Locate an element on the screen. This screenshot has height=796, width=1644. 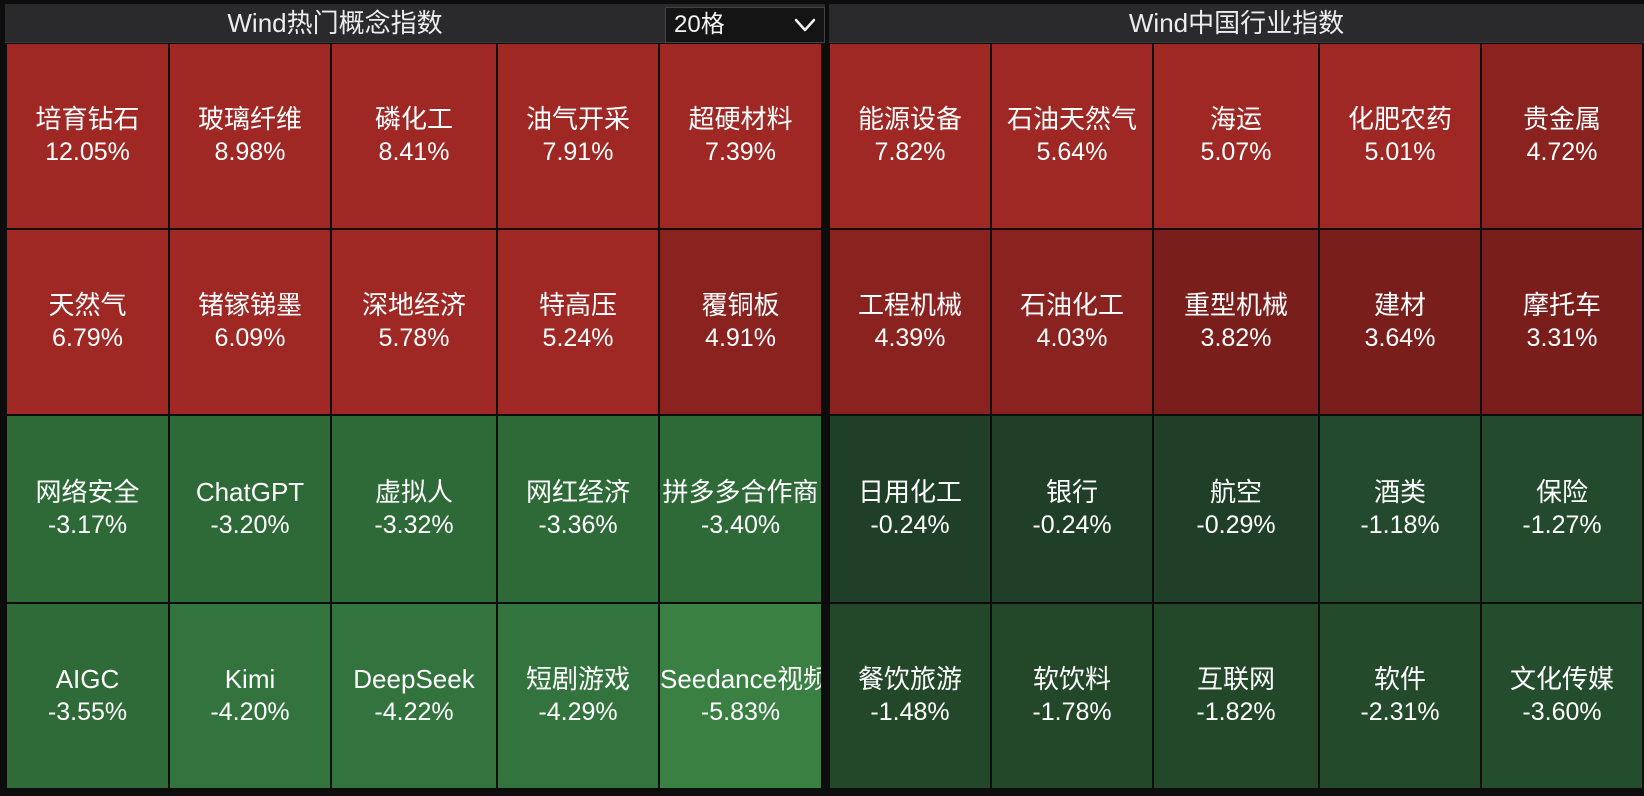
index-tile-change: 3.64% is located at coordinates (1400, 338).